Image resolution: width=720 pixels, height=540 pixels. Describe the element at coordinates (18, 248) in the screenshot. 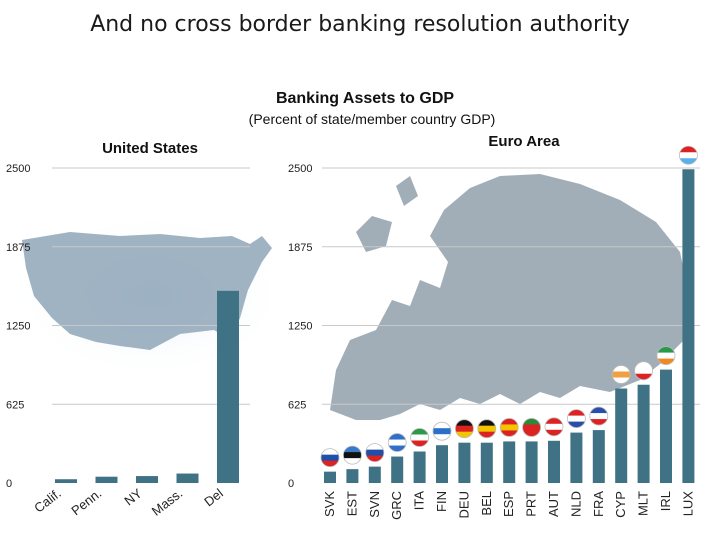

I see `us-y-tick-label: 1875` at that location.